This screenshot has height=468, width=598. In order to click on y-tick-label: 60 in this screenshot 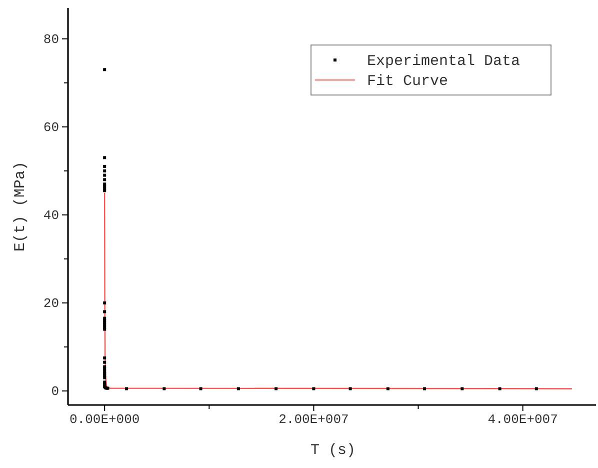, I will do `click(51, 127)`.